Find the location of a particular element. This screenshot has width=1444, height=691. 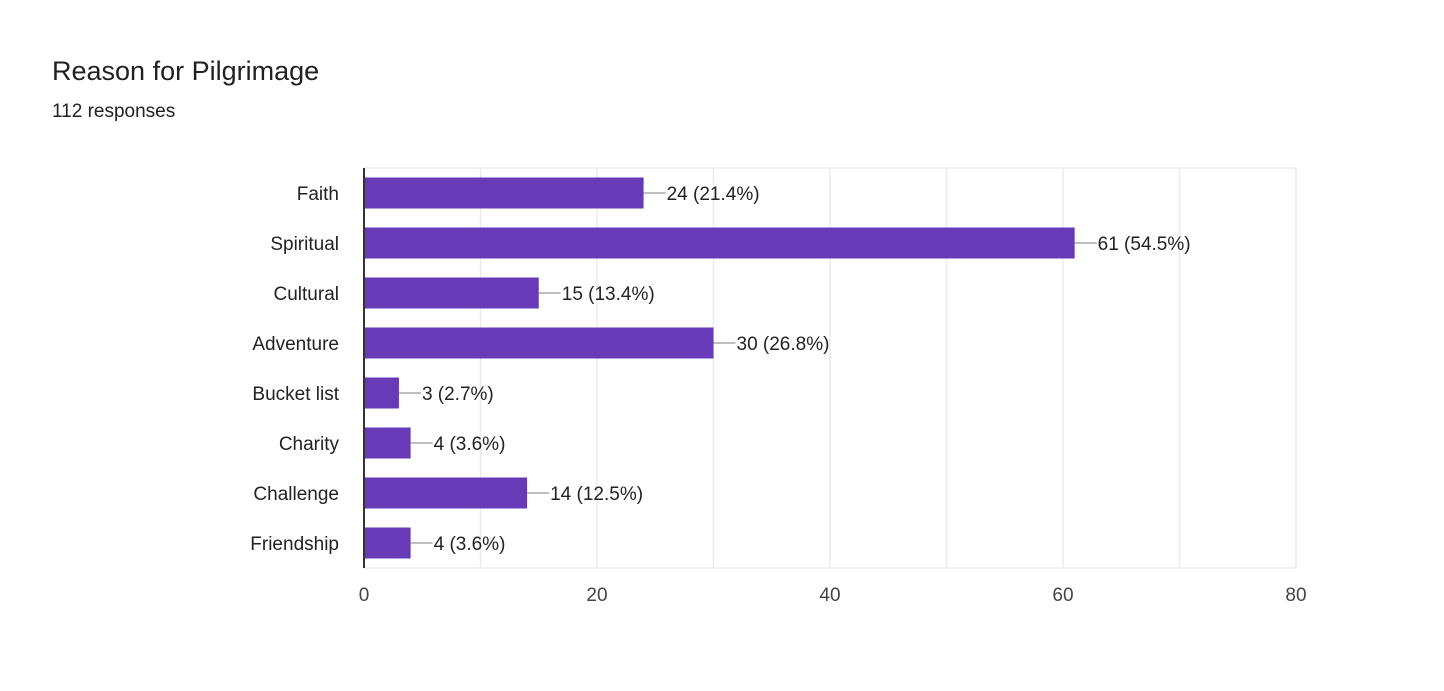

category-label: Spiritual is located at coordinates (304, 244).